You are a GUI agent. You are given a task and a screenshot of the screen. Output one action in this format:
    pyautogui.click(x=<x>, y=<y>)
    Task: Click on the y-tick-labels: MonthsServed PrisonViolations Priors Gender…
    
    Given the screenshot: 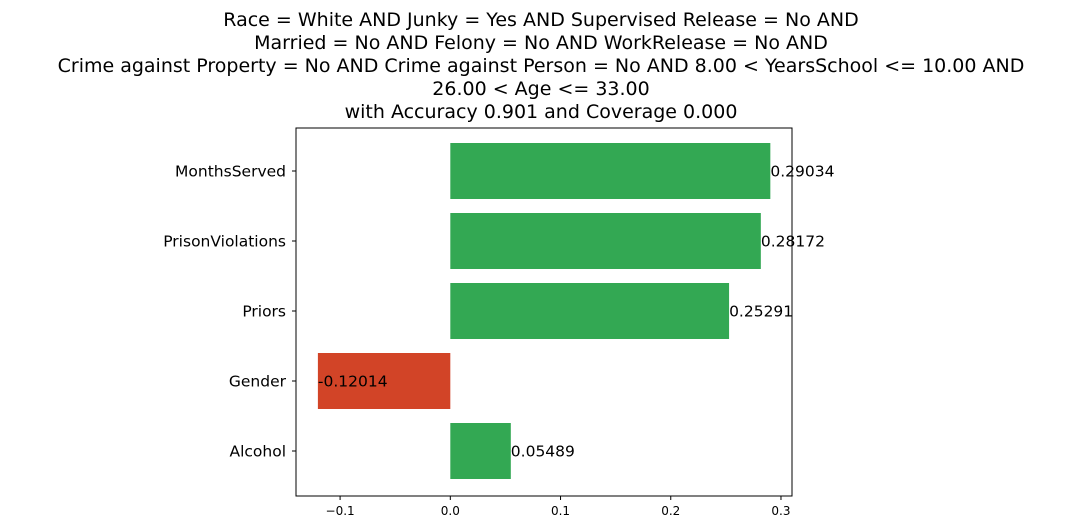 What is the action you would take?
    pyautogui.click(x=229, y=312)
    